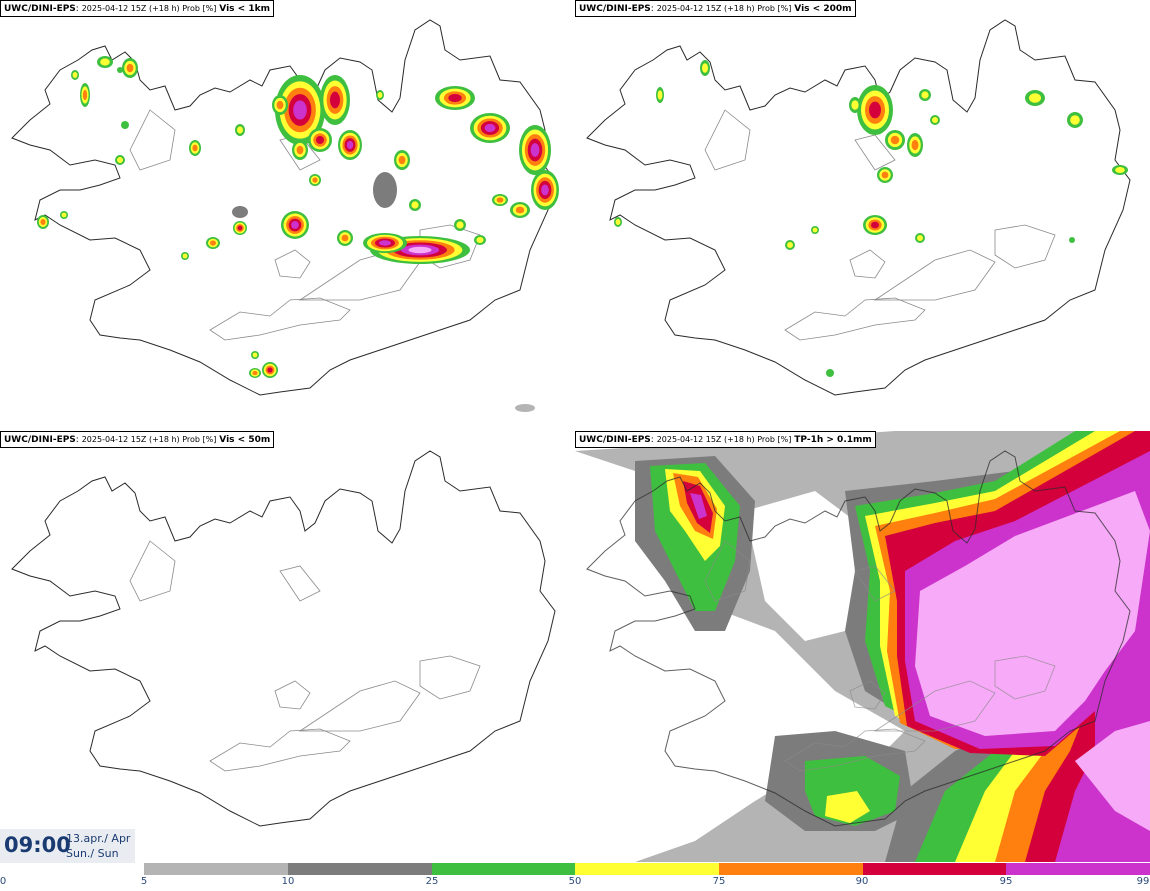  I want to click on colorbar-tick: 25, so click(432, 881).